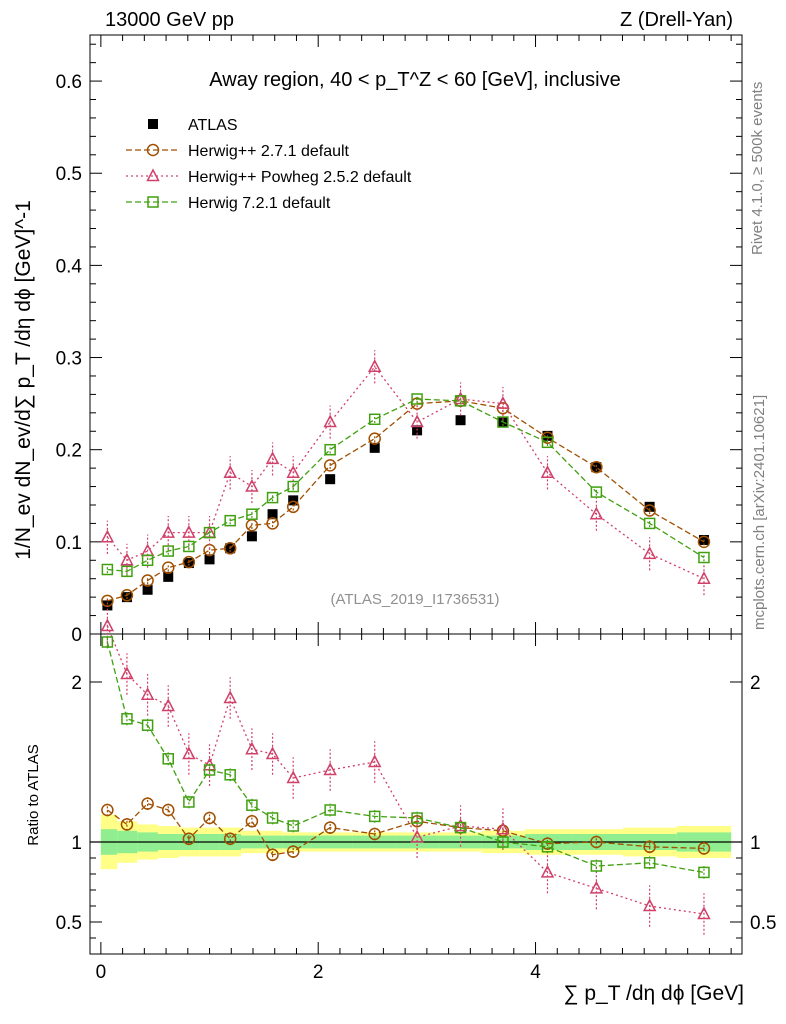 This screenshot has width=786, height=1024. What do you see at coordinates (755, 843) in the screenshot?
I see `y-tick-label-ratio-right: 1` at bounding box center [755, 843].